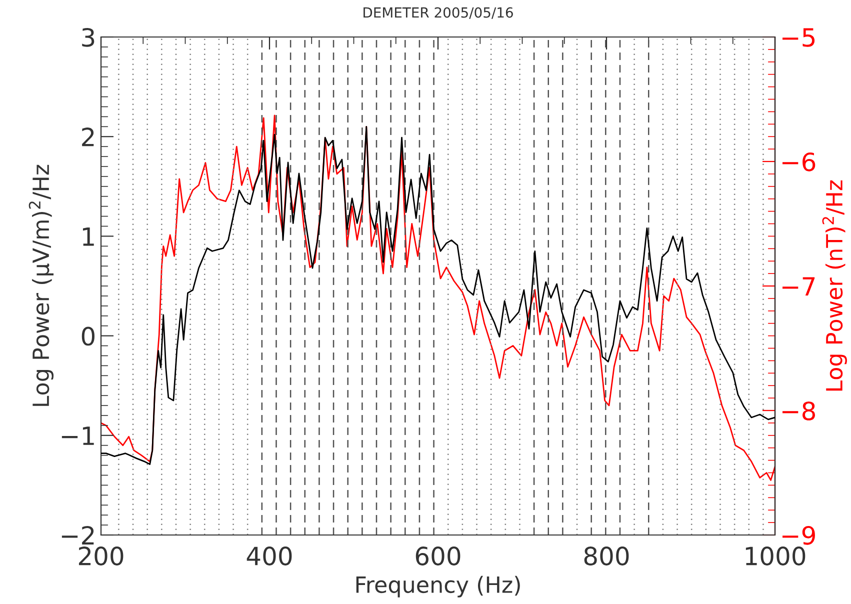 This screenshot has height=604, width=851. I want to click on y-tick-label: −1, so click(78, 435).